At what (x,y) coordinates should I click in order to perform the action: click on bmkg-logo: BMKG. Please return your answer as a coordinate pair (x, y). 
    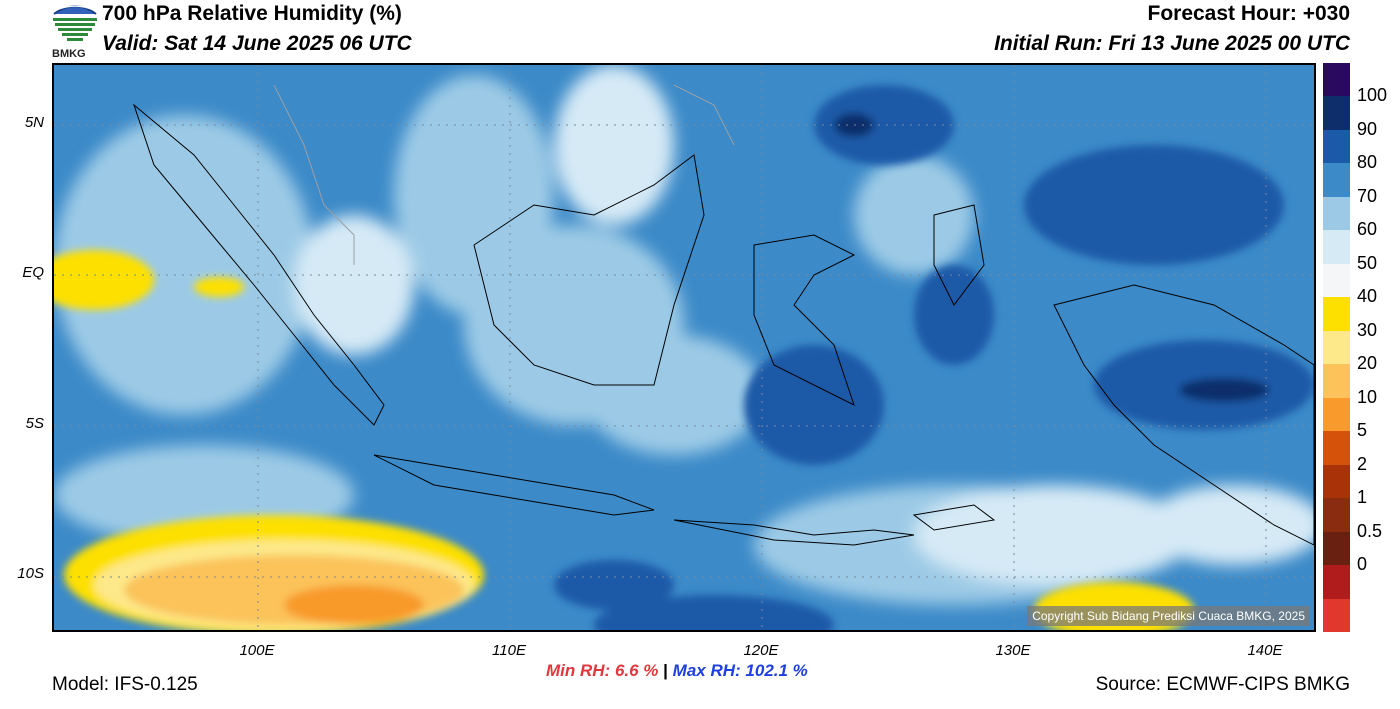
    Looking at the image, I should click on (75, 31).